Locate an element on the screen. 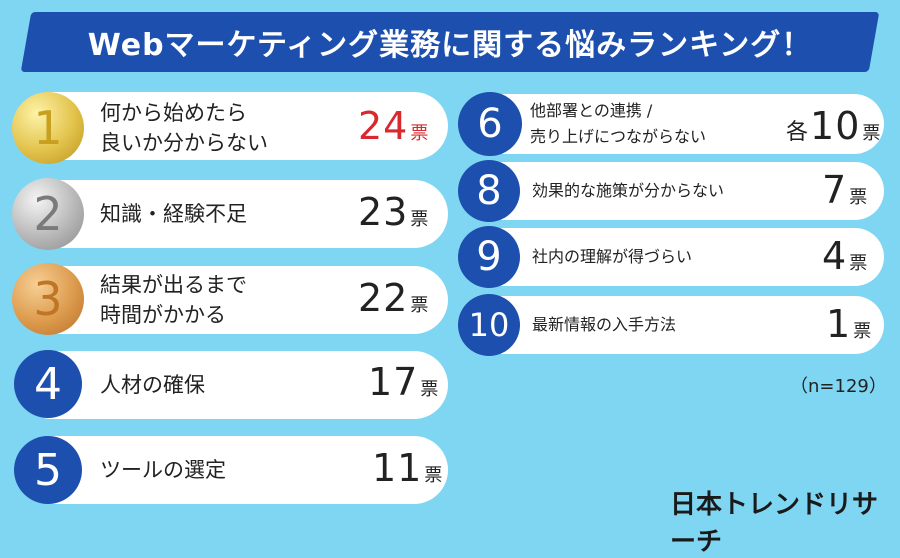 Image resolution: width=900 pixels, height=558 pixels. rank-number: 3 is located at coordinates (48, 299).